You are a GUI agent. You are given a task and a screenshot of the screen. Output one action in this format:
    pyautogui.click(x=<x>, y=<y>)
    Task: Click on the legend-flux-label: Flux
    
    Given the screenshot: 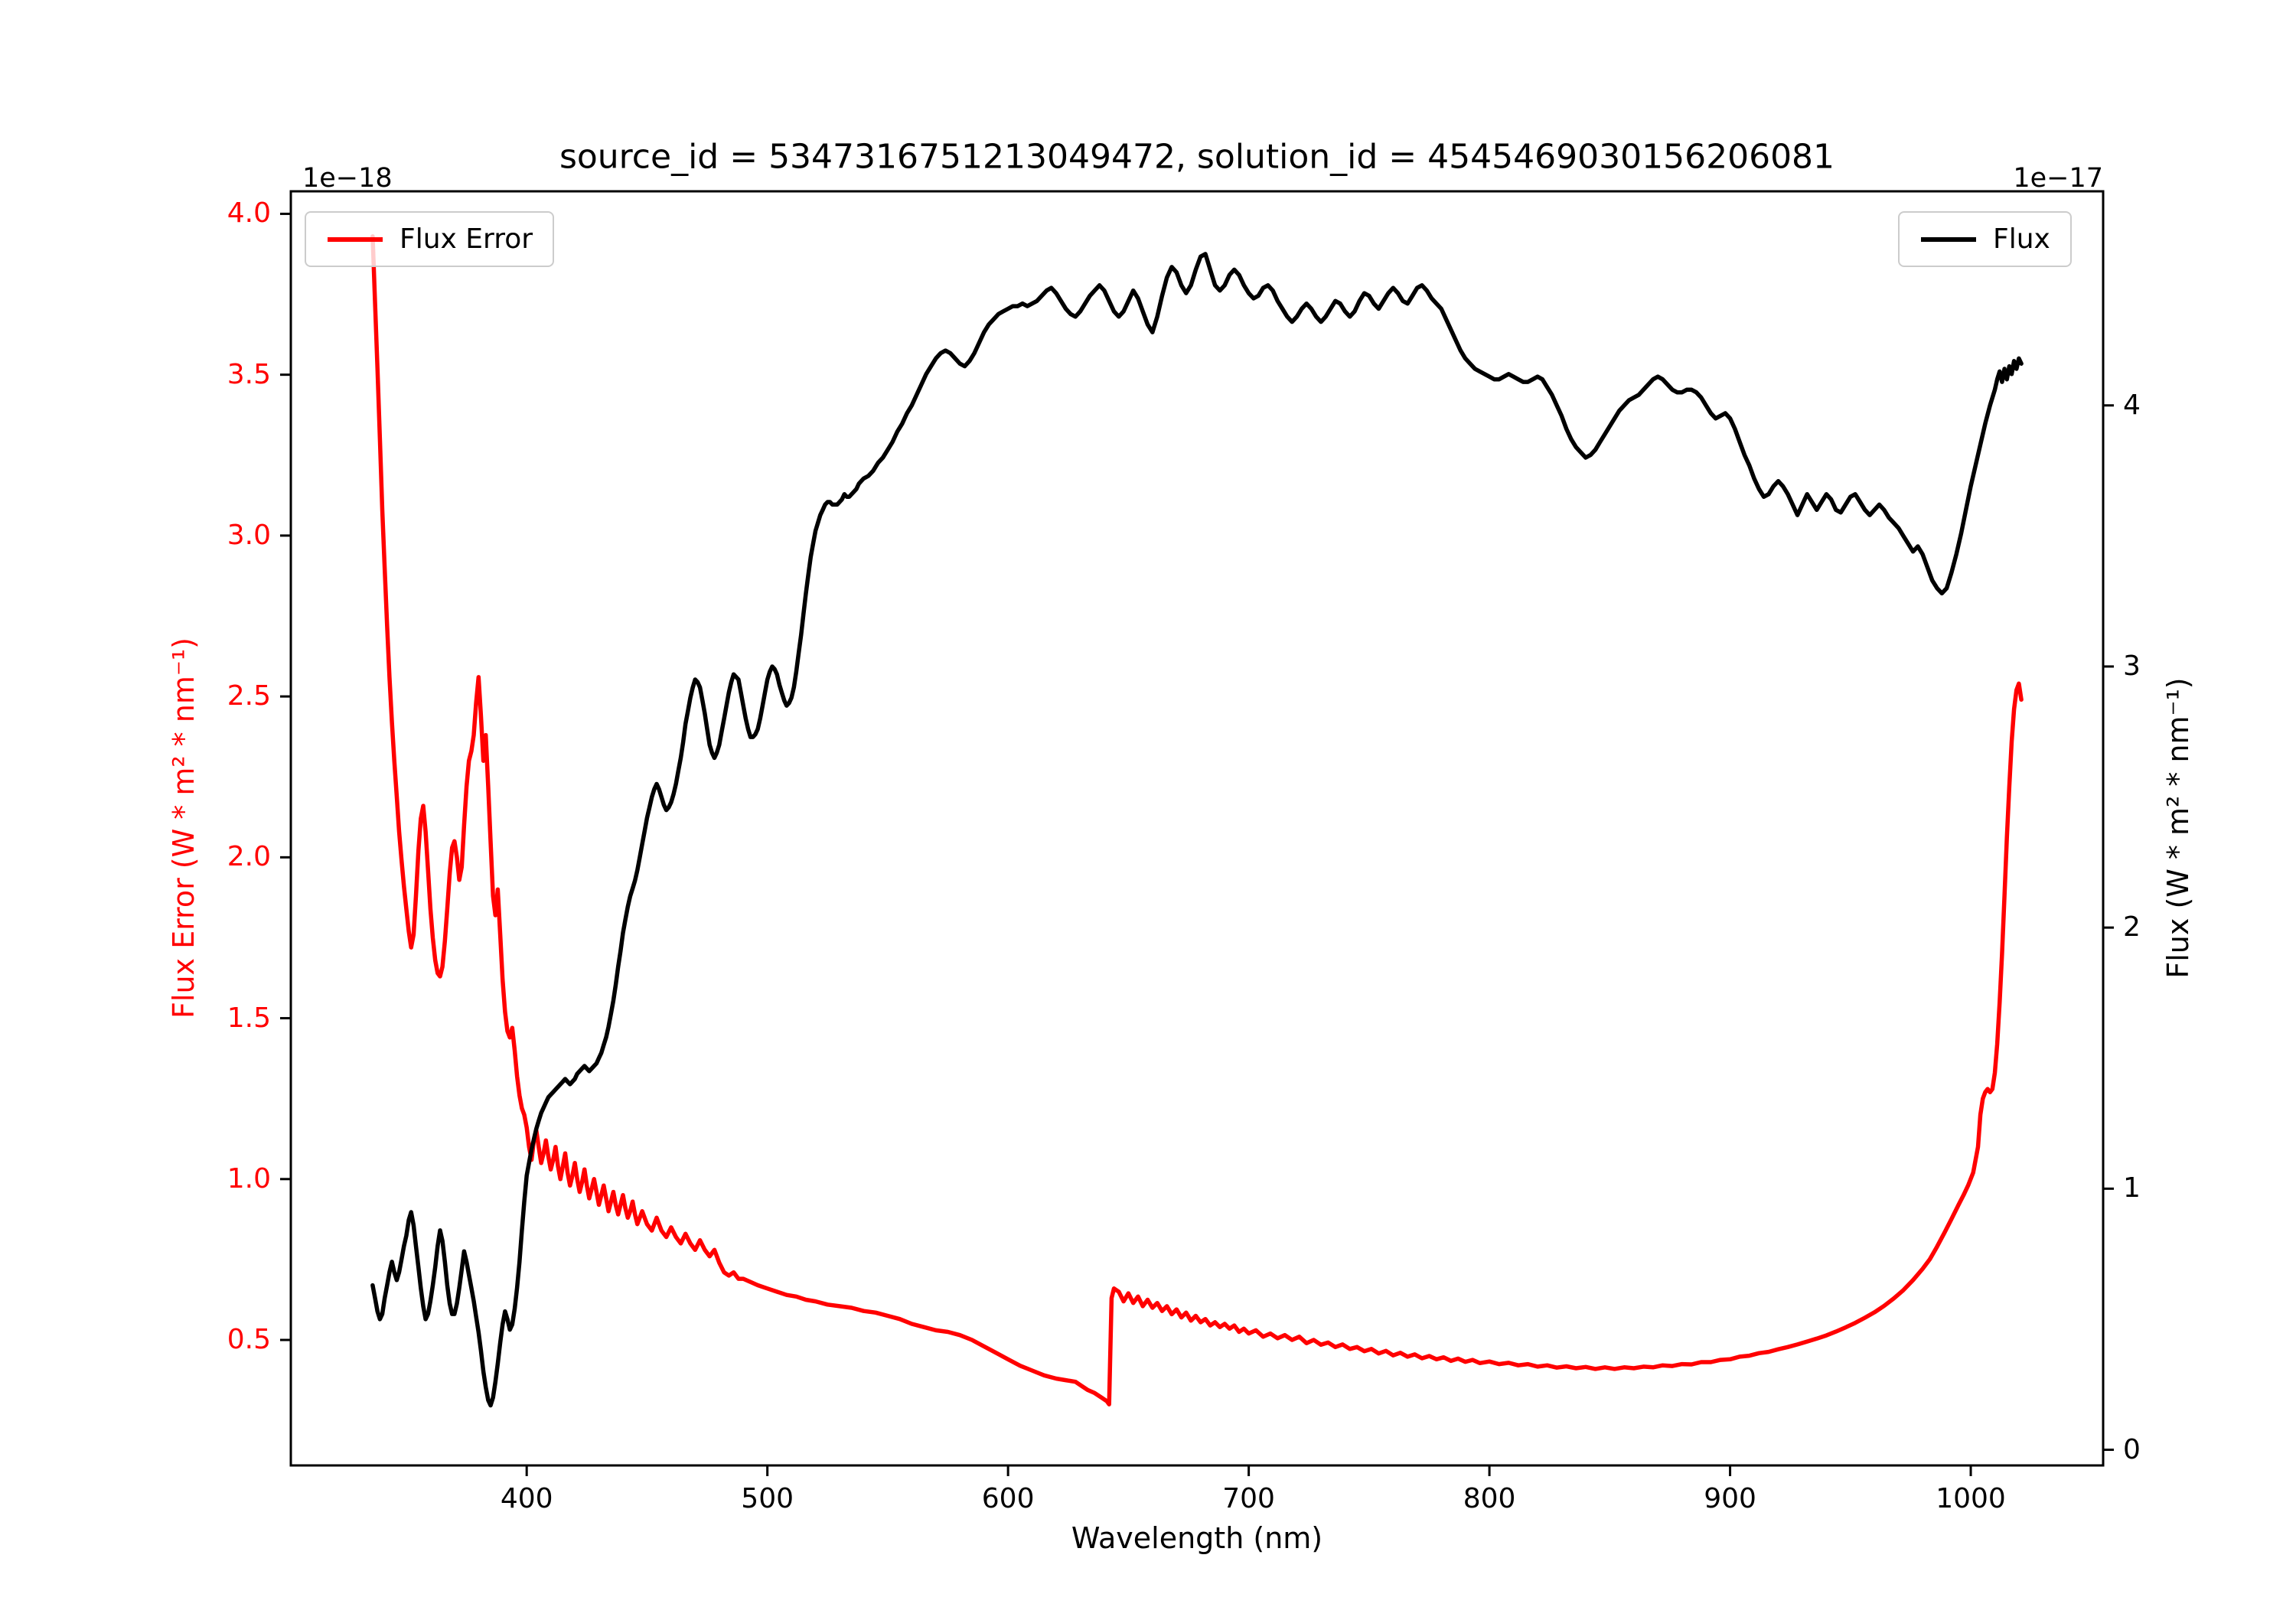 What is the action you would take?
    pyautogui.click(x=2021, y=239)
    